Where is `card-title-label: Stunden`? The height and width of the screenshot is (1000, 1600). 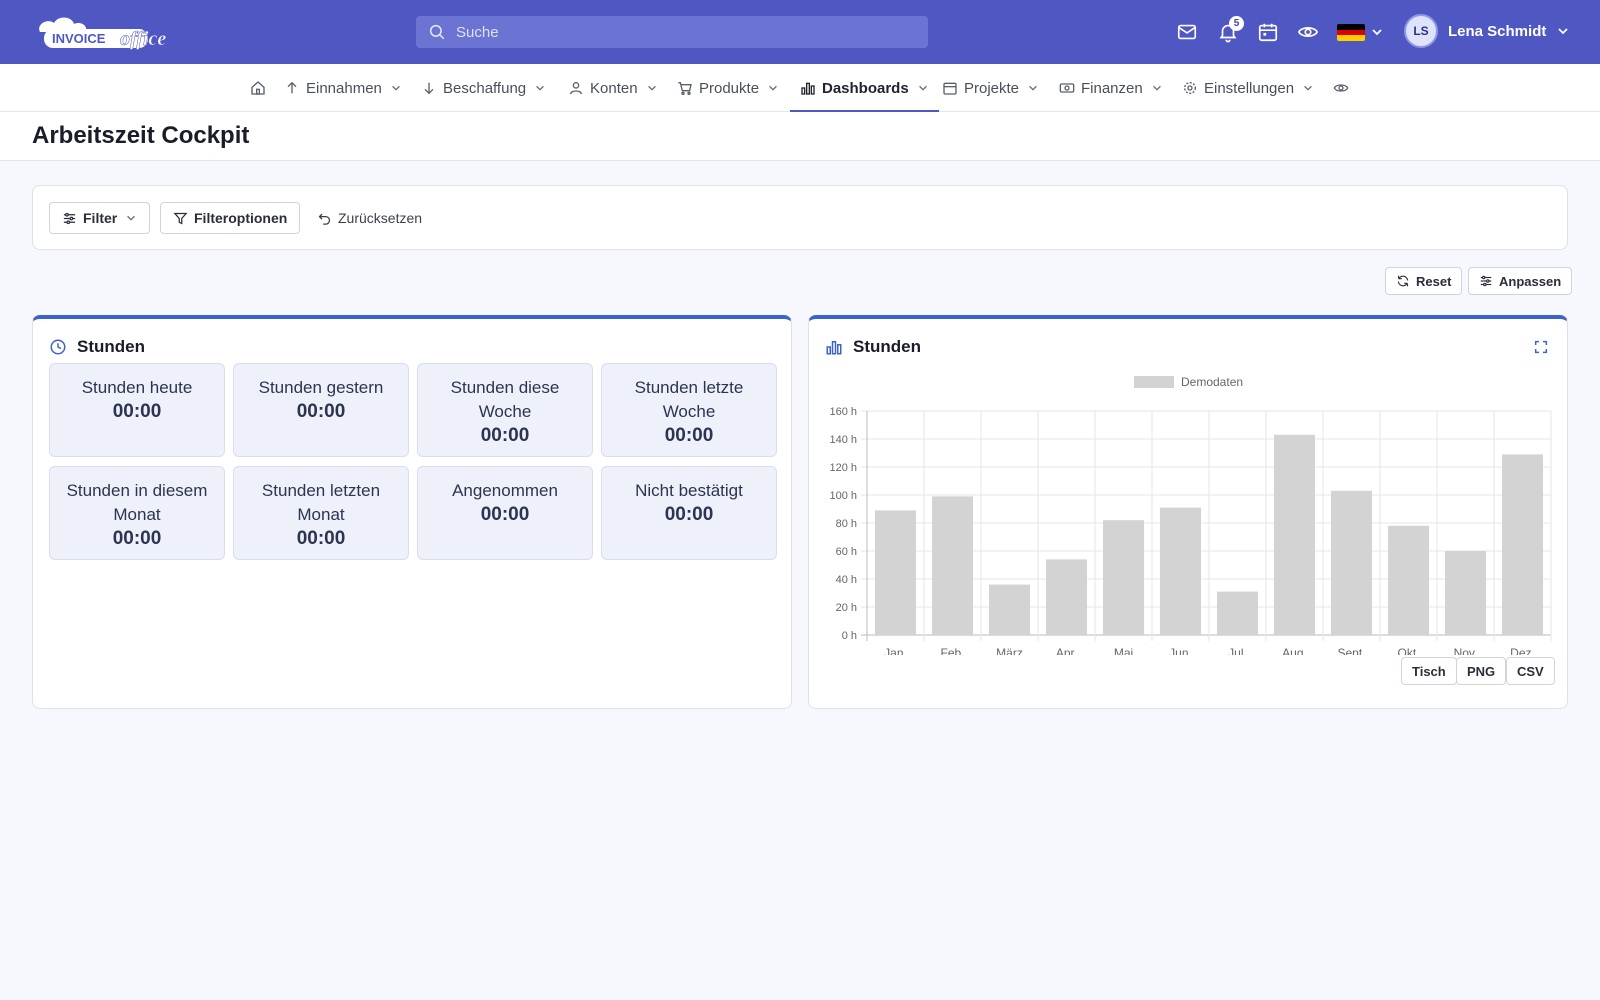 card-title-label: Stunden is located at coordinates (111, 346).